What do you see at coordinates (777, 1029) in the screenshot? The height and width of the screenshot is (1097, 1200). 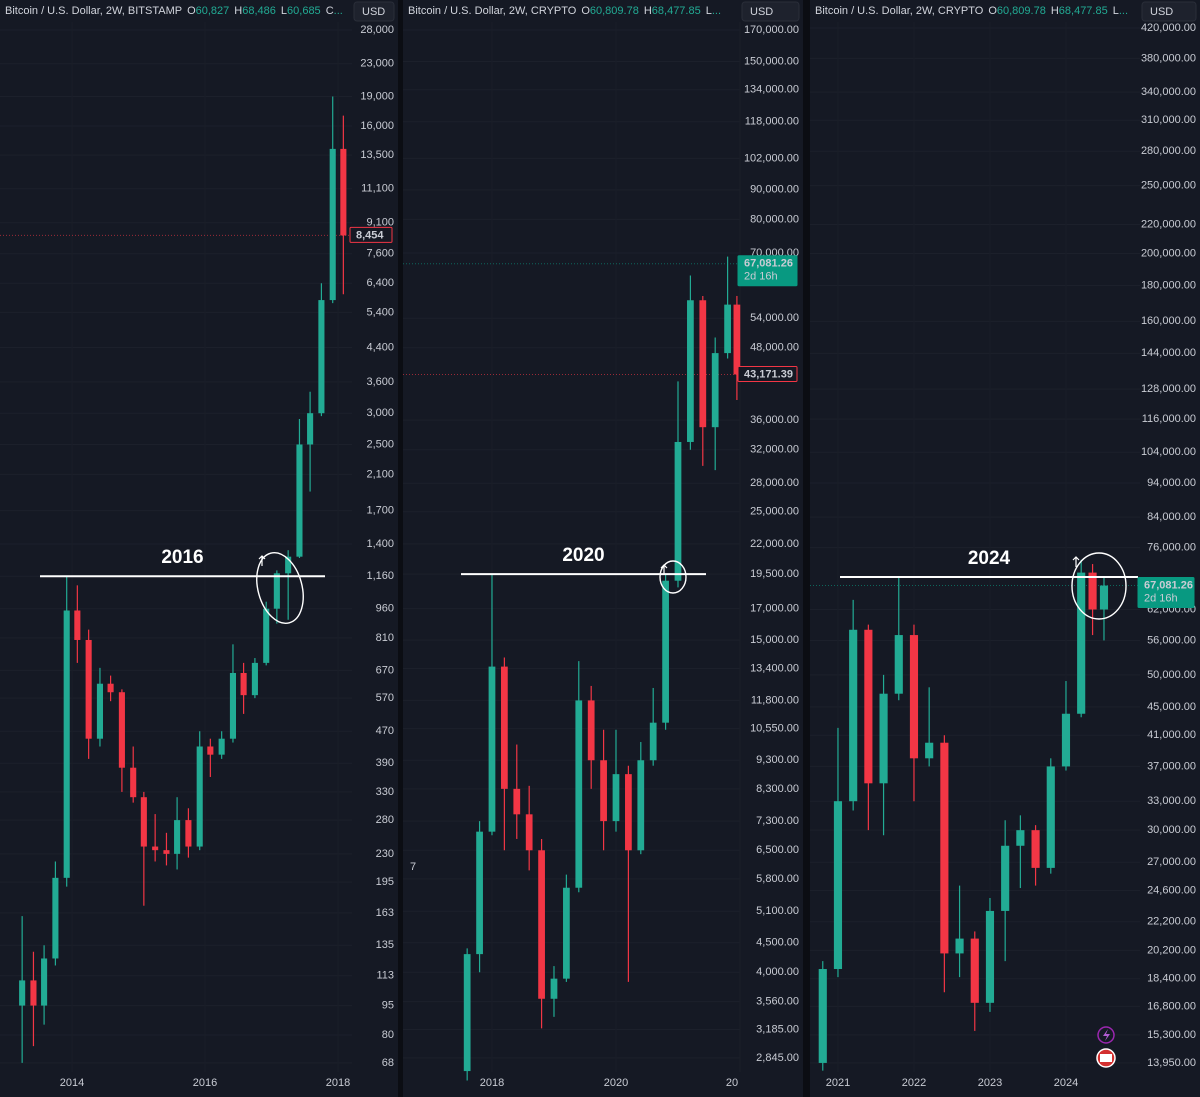 I see `y-tick-label: 3,185.00` at bounding box center [777, 1029].